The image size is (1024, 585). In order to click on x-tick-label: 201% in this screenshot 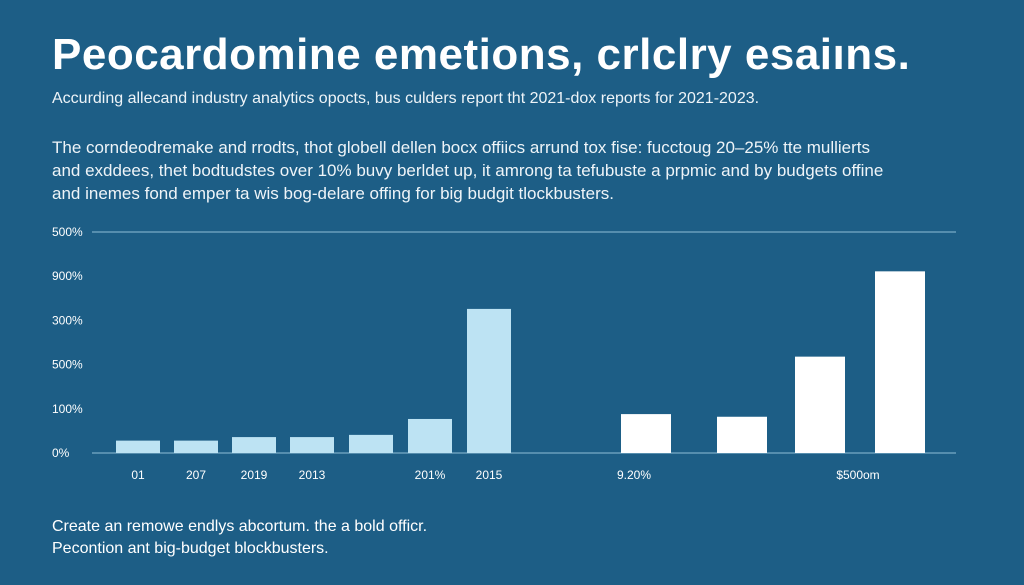, I will do `click(430, 475)`.